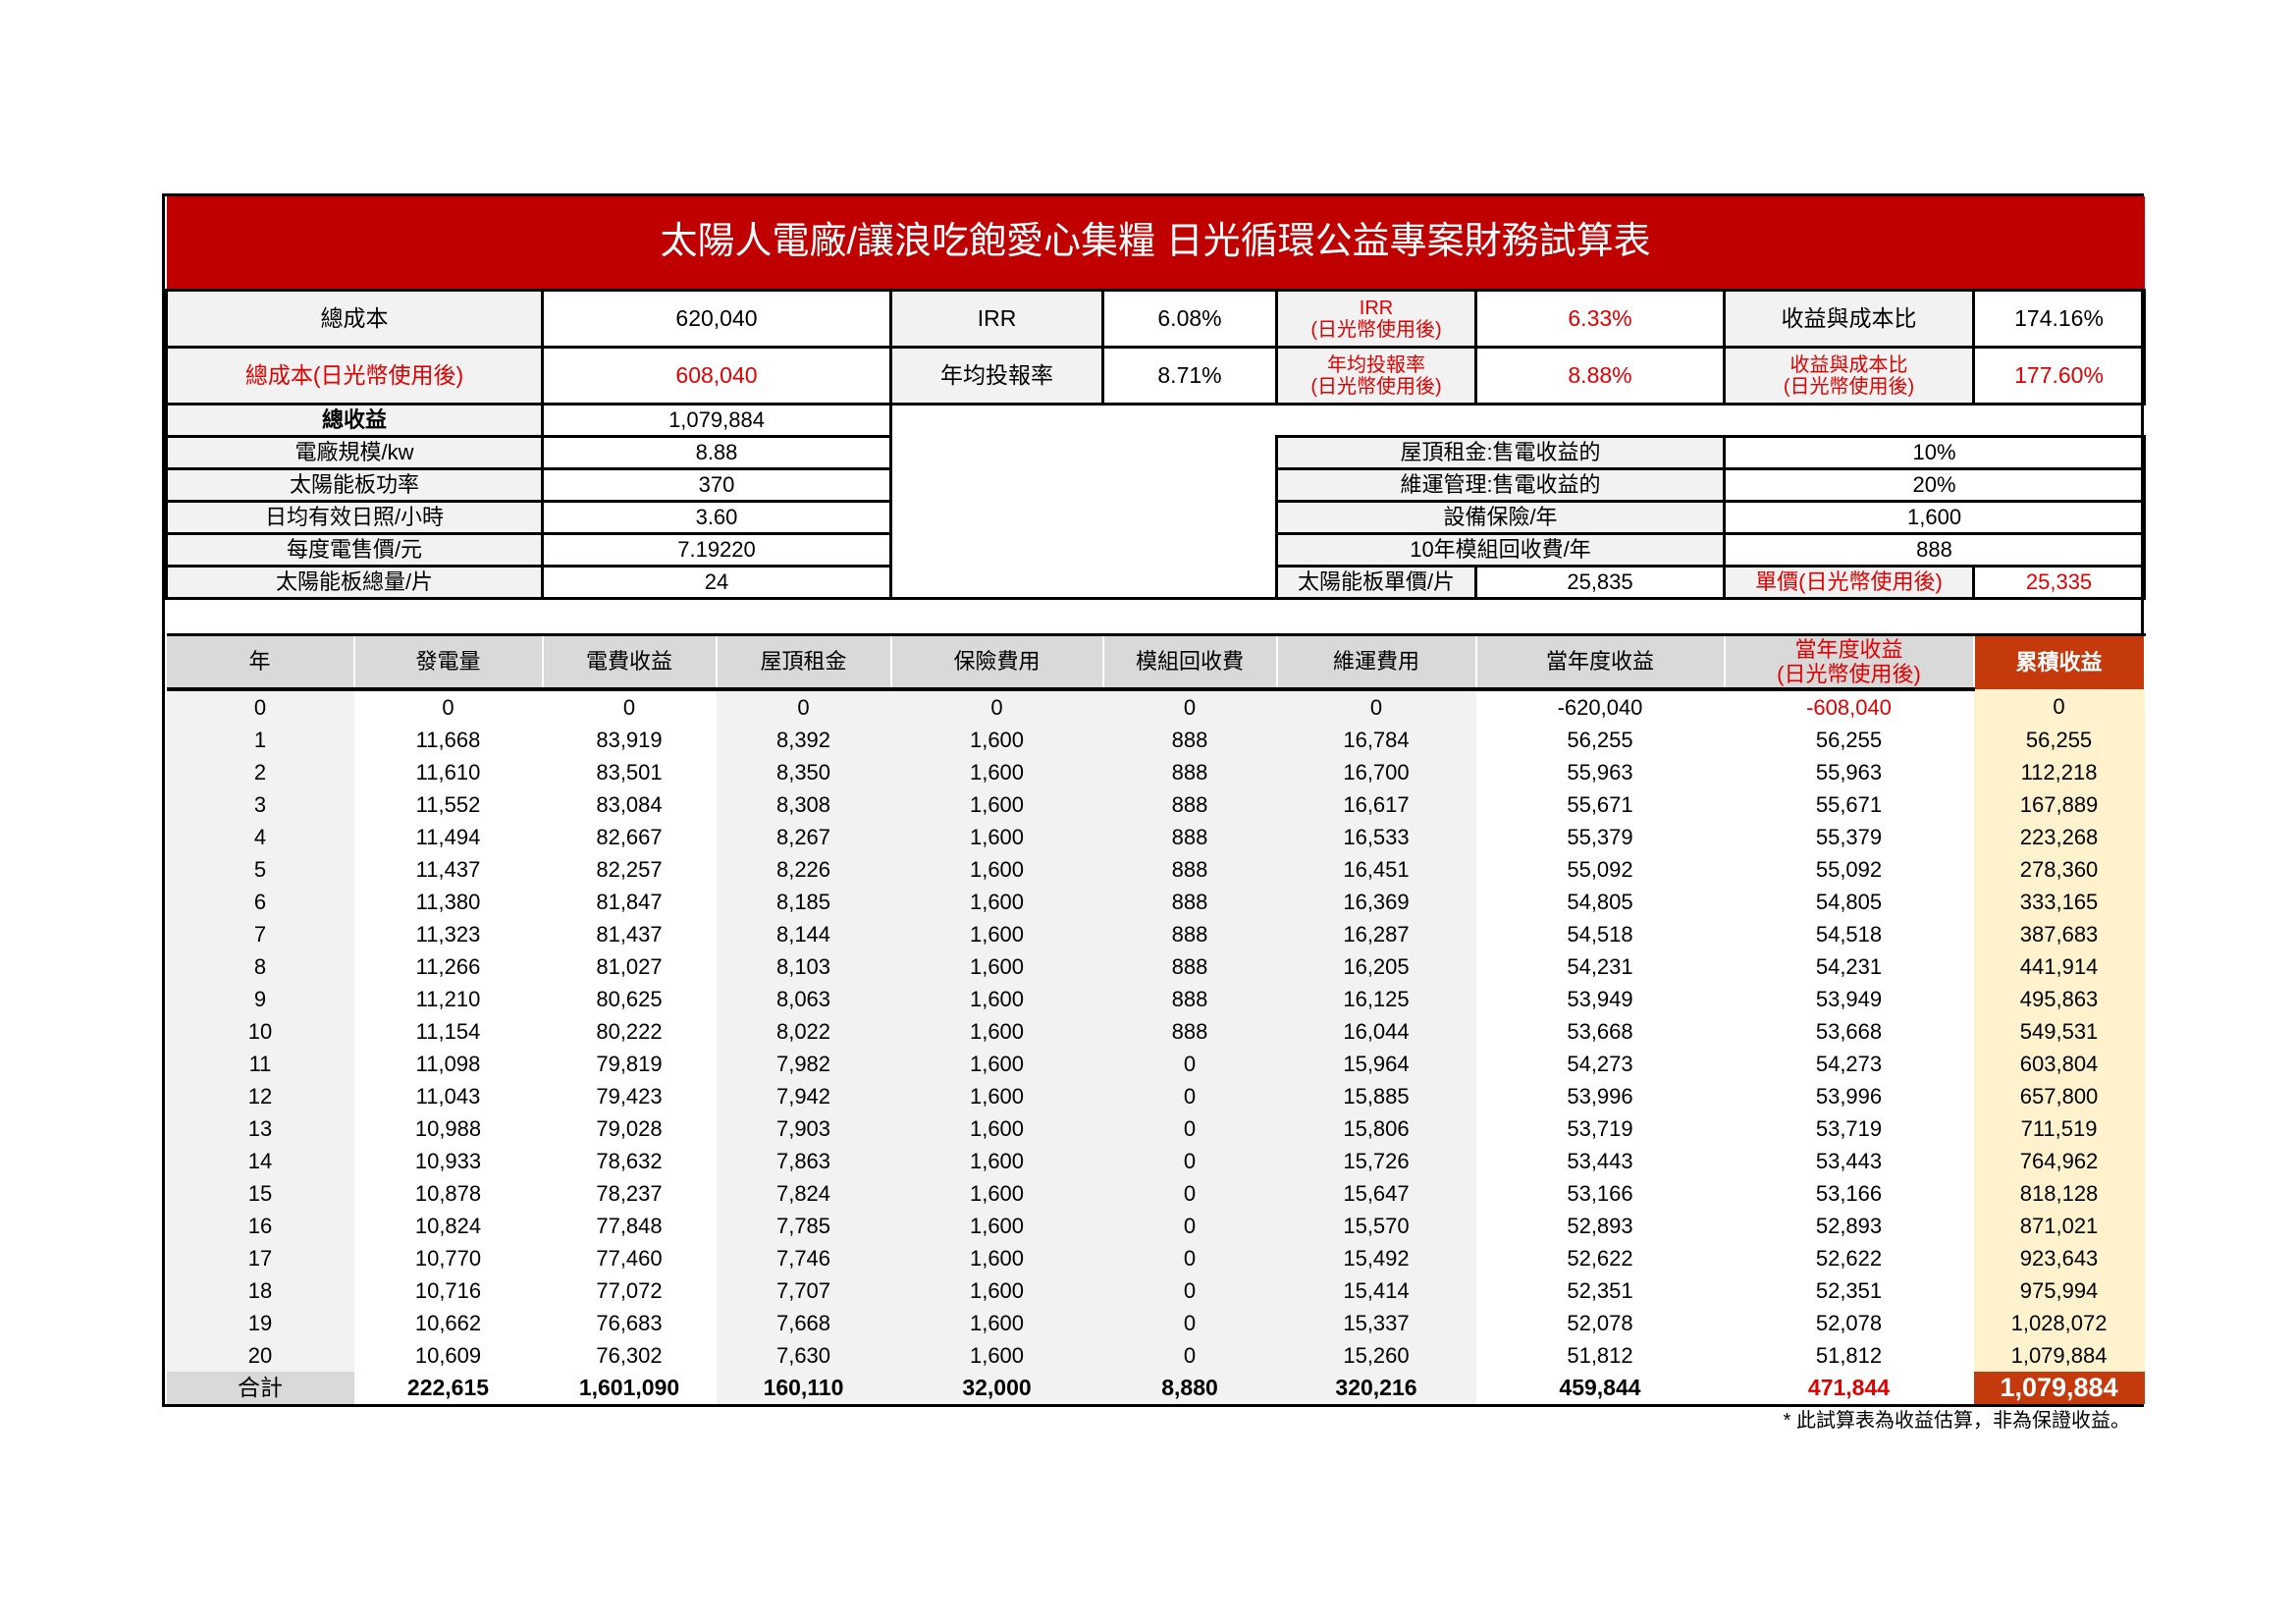 This screenshot has height=1624, width=2296. I want to click on param-label: 每度電售價/元, so click(355, 550).